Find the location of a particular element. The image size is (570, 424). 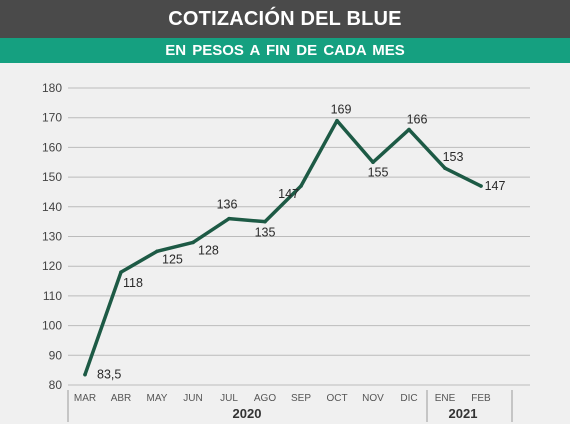

x-tick-label: OCT is located at coordinates (336, 398).